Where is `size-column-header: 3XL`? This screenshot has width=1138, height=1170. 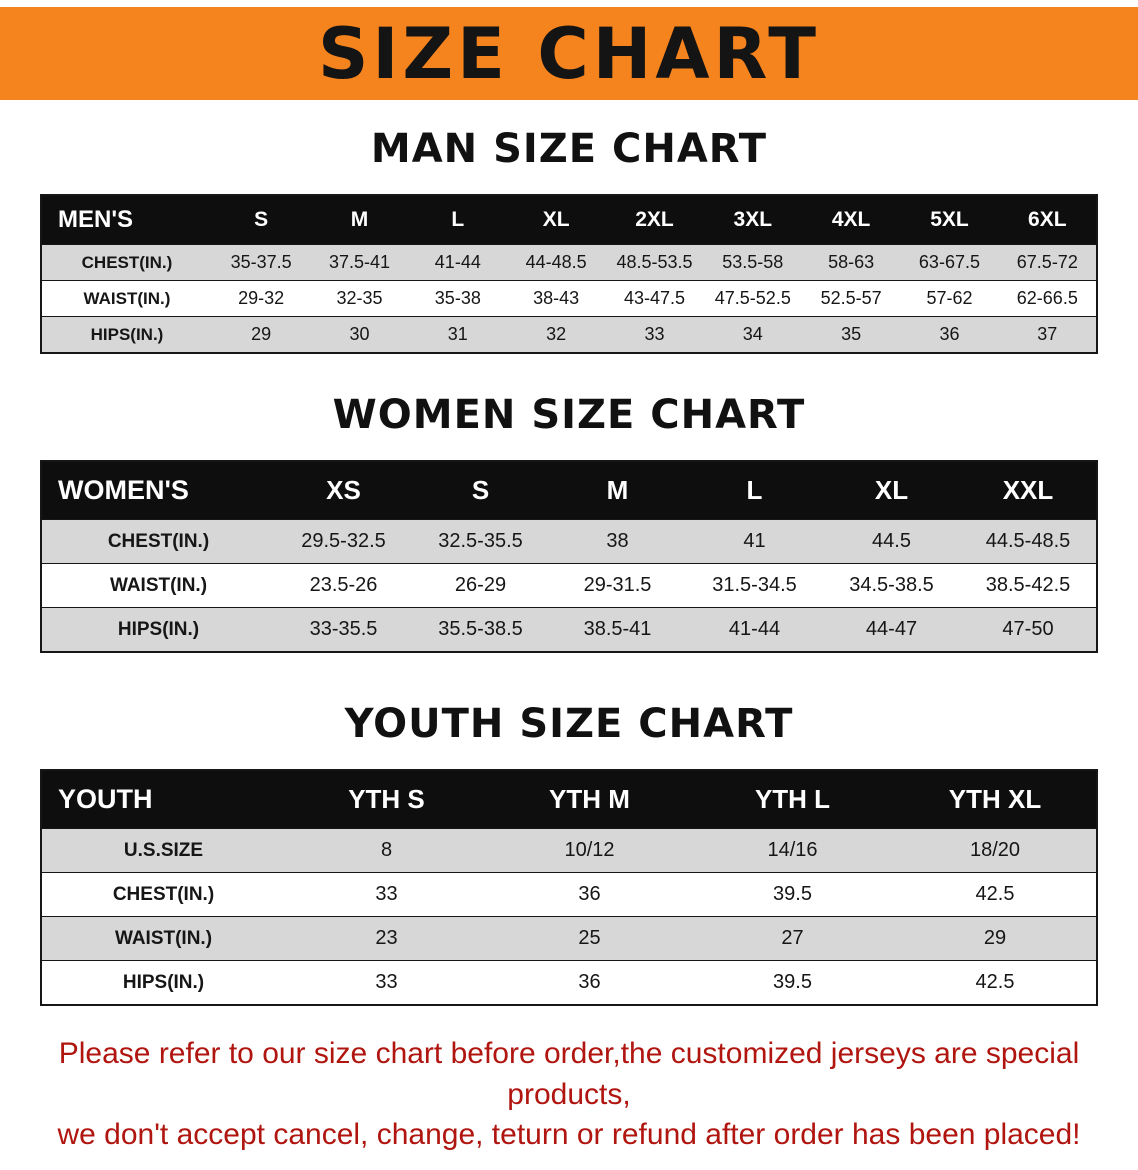
size-column-header: 3XL is located at coordinates (752, 220).